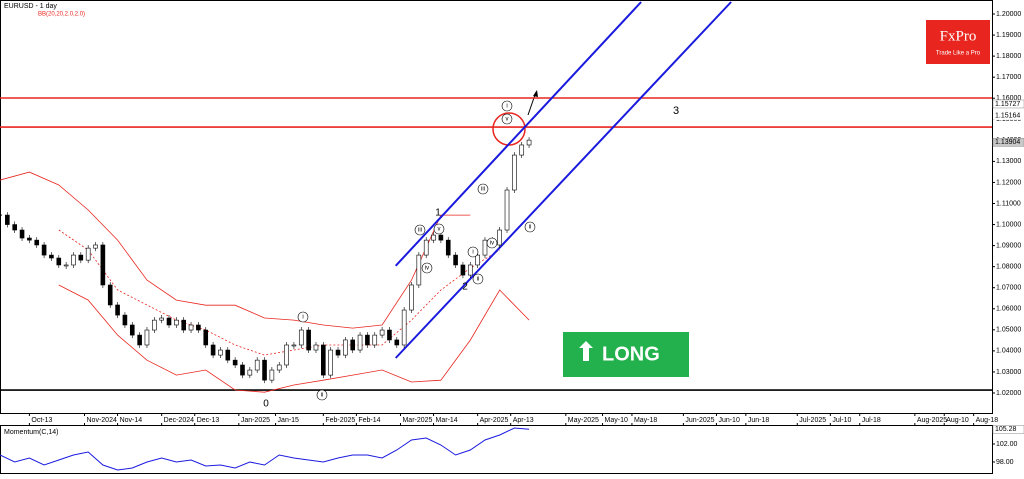 The height and width of the screenshot is (479, 1024). What do you see at coordinates (417, 420) in the screenshot?
I see `x-tick-label: Mar-2025` at bounding box center [417, 420].